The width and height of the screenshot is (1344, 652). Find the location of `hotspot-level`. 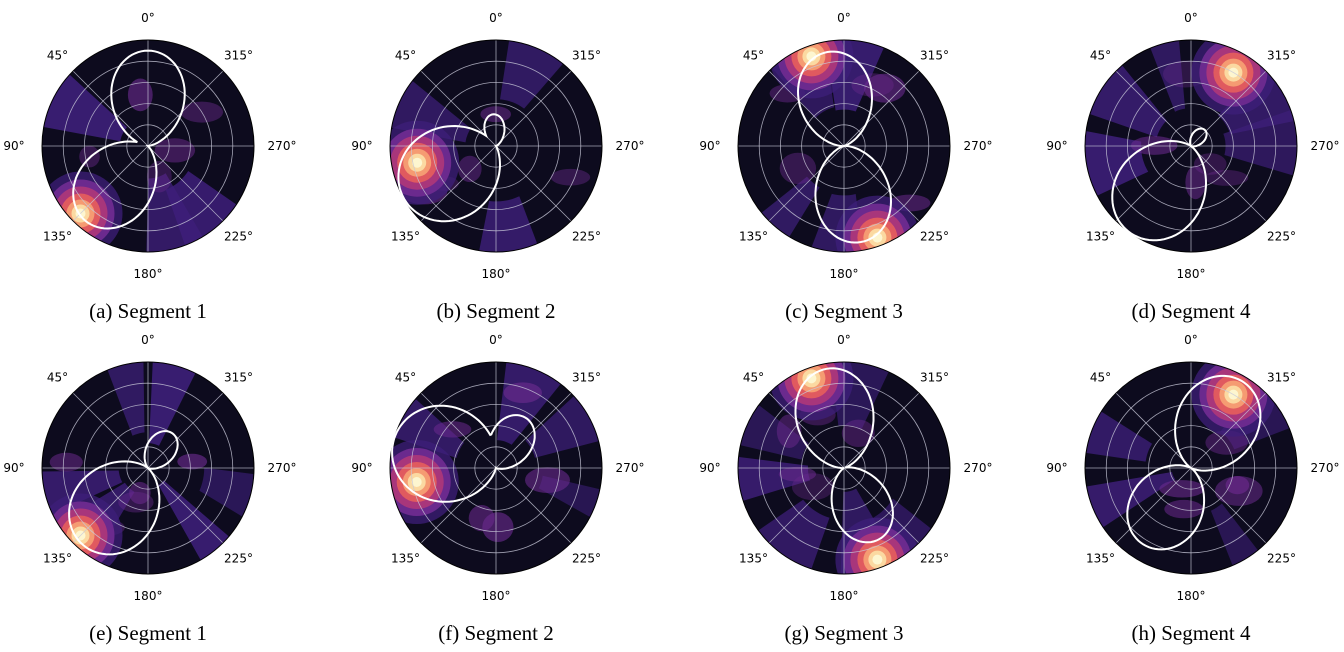

hotspot-level is located at coordinates (417, 162).